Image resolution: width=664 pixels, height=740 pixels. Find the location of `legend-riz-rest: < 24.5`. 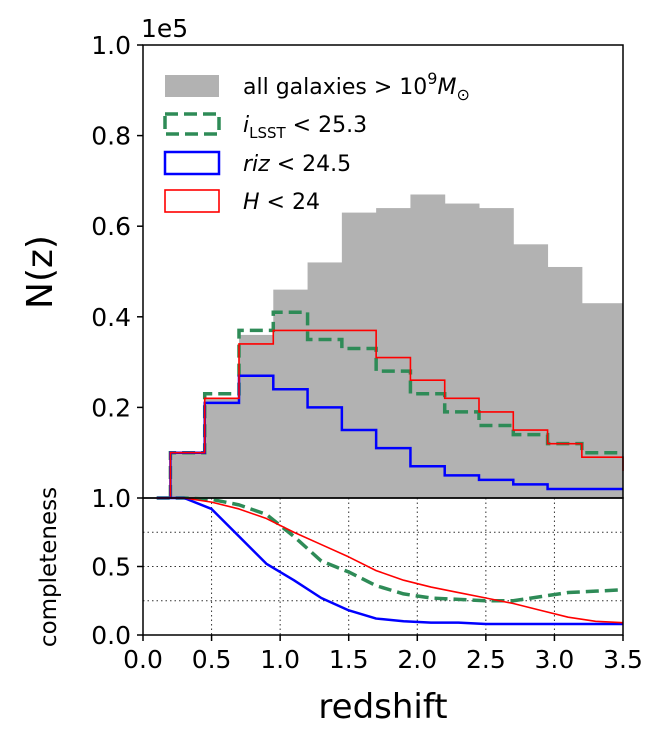

legend-riz-rest: < 24.5 is located at coordinates (310, 164).